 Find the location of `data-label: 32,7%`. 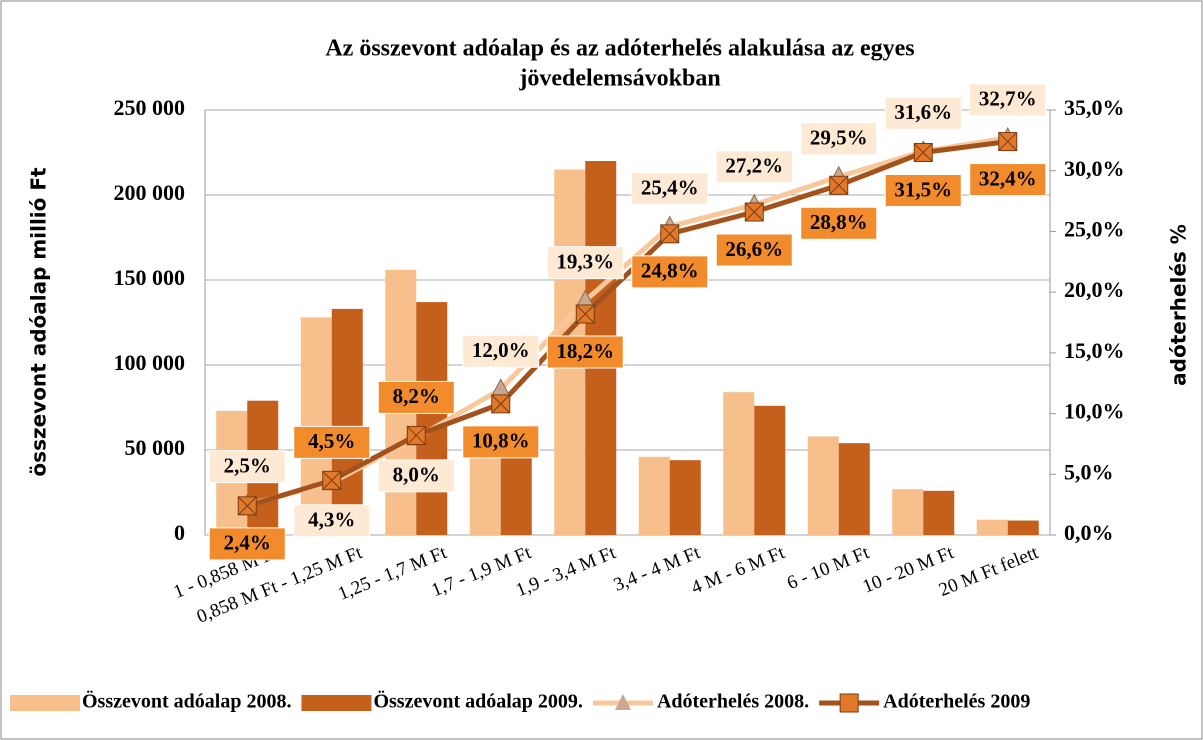

data-label: 32,7% is located at coordinates (1008, 99).